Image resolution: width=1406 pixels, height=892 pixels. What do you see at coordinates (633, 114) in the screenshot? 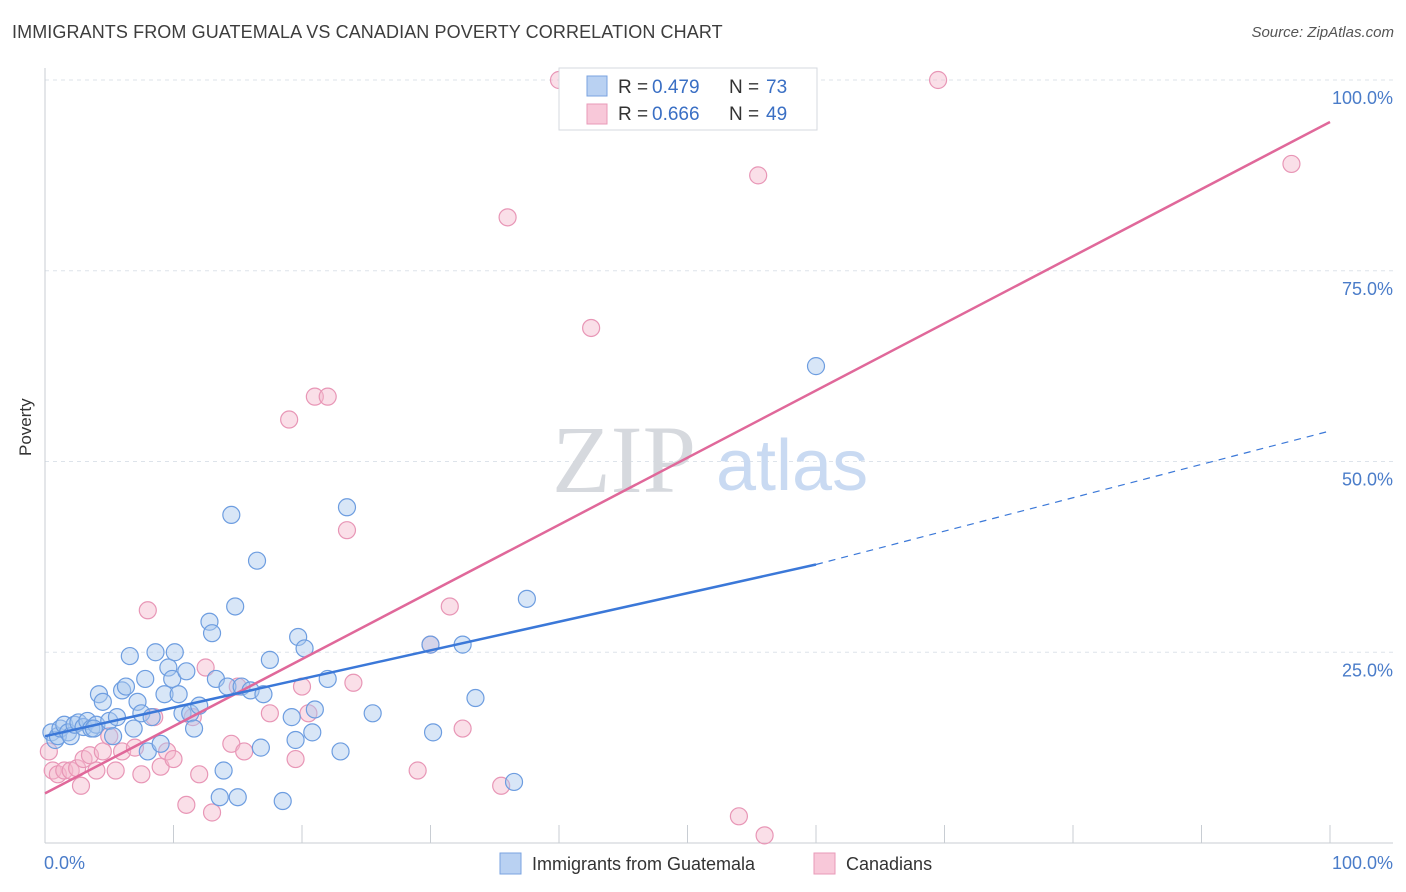
I see `legend-r-label-2: R =` at bounding box center [633, 114].